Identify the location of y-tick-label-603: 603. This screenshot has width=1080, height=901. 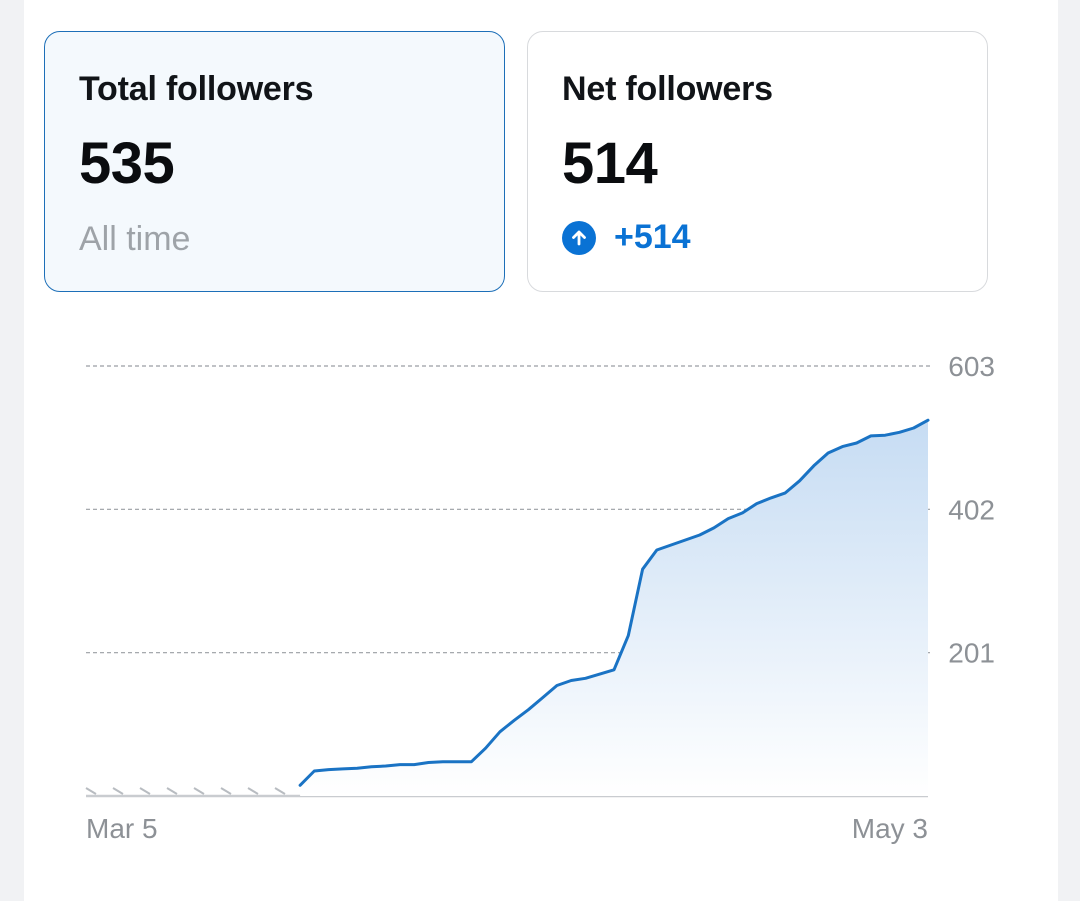
(971, 366).